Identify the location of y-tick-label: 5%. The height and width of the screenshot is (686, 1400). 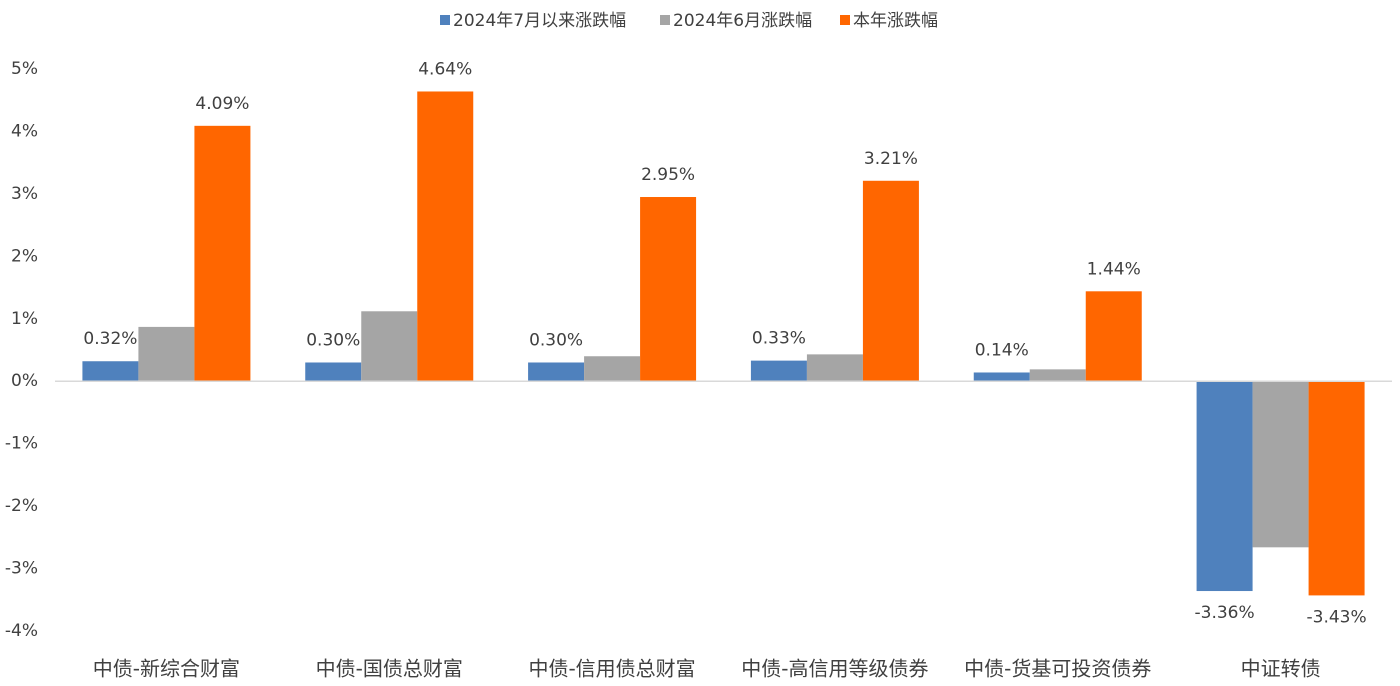
(24, 69).